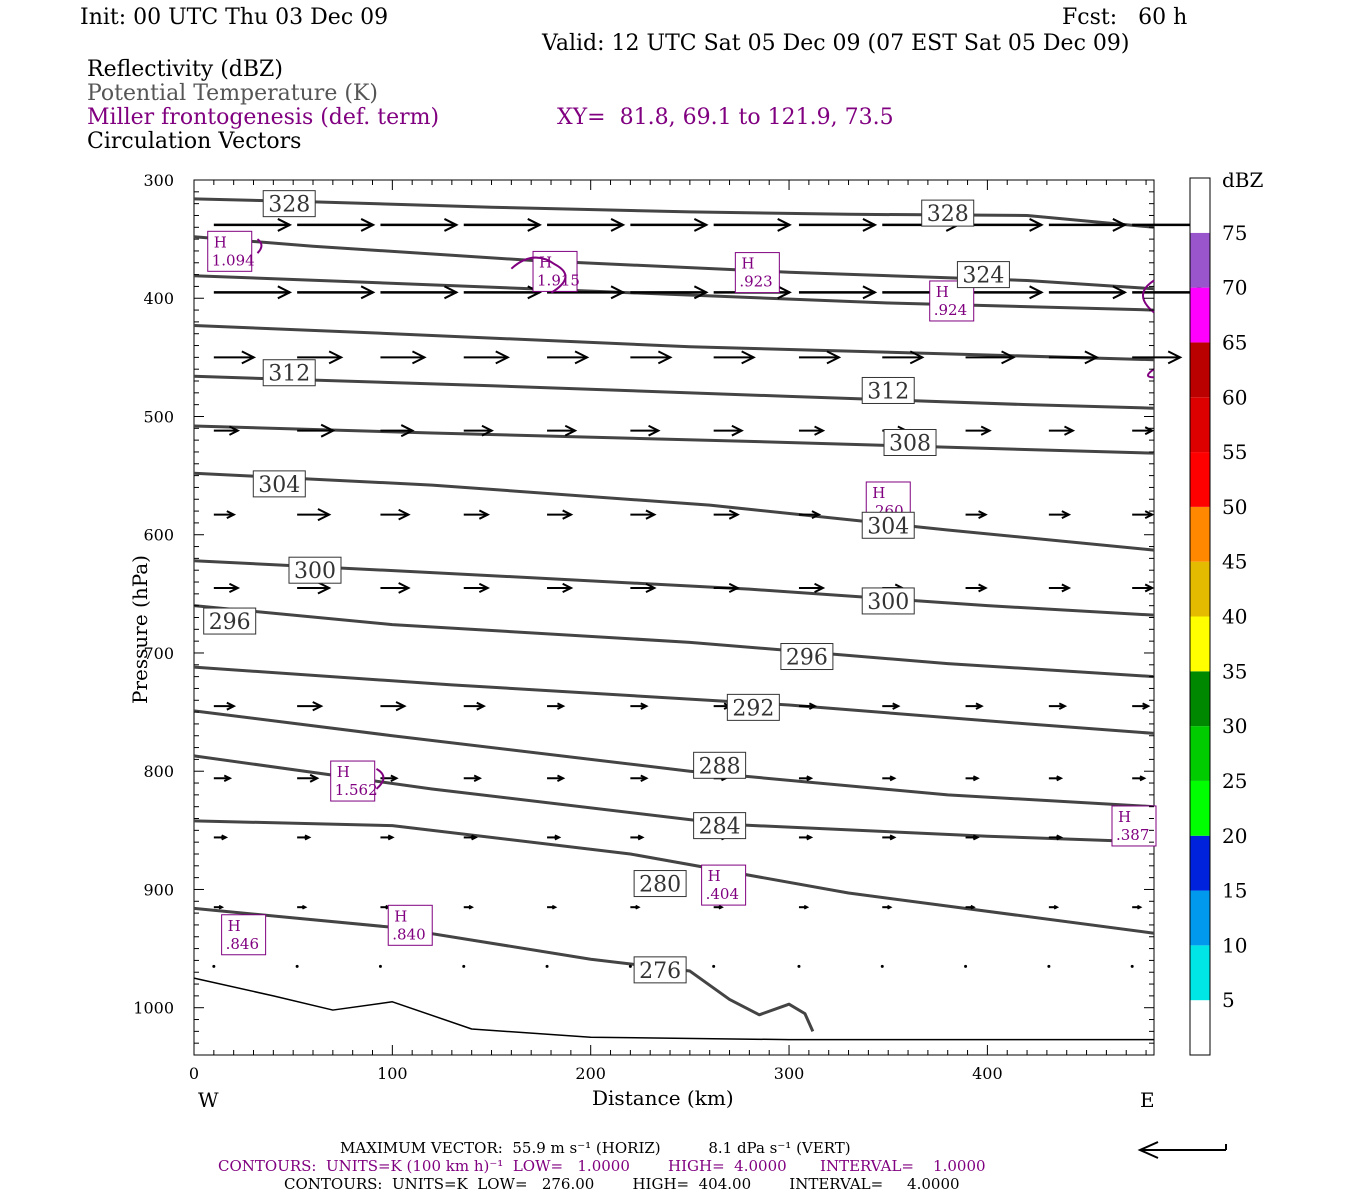  I want to click on colorbar-label: 25, so click(1234, 781).